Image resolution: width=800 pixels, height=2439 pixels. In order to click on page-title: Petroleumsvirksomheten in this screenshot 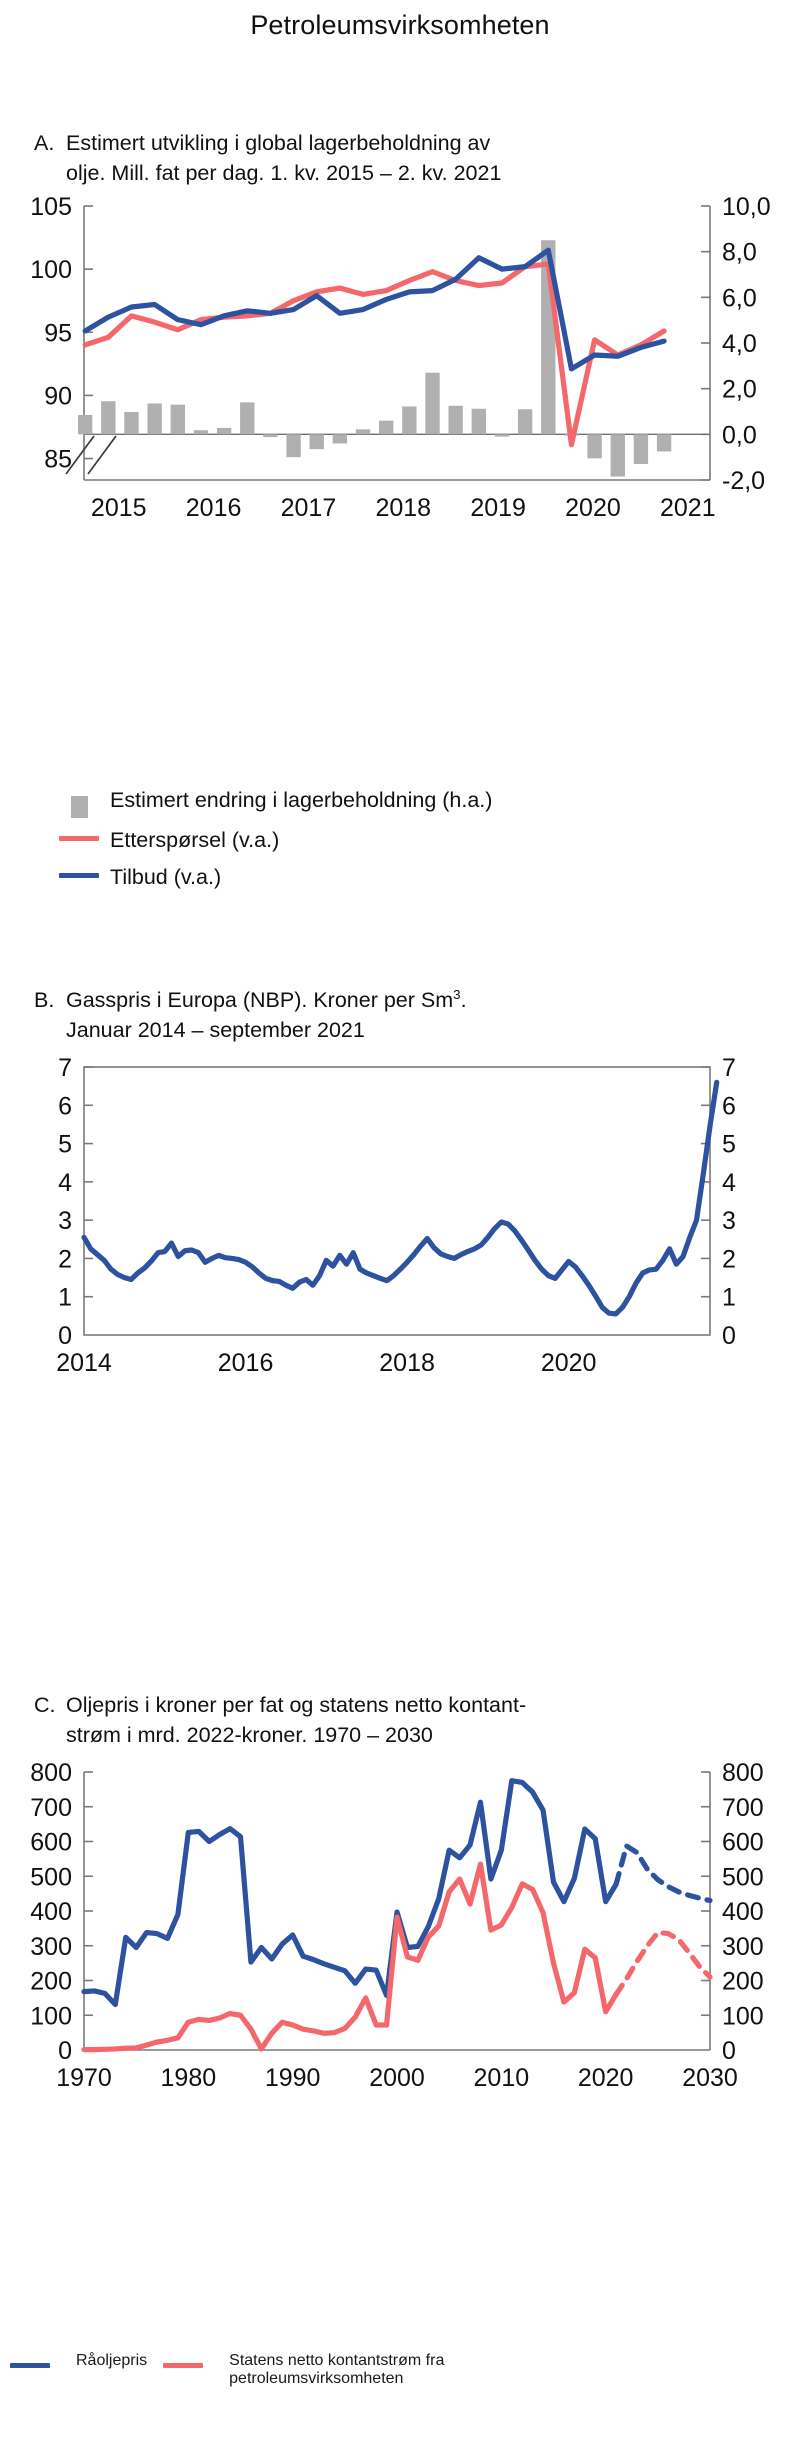, I will do `click(400, 25)`.